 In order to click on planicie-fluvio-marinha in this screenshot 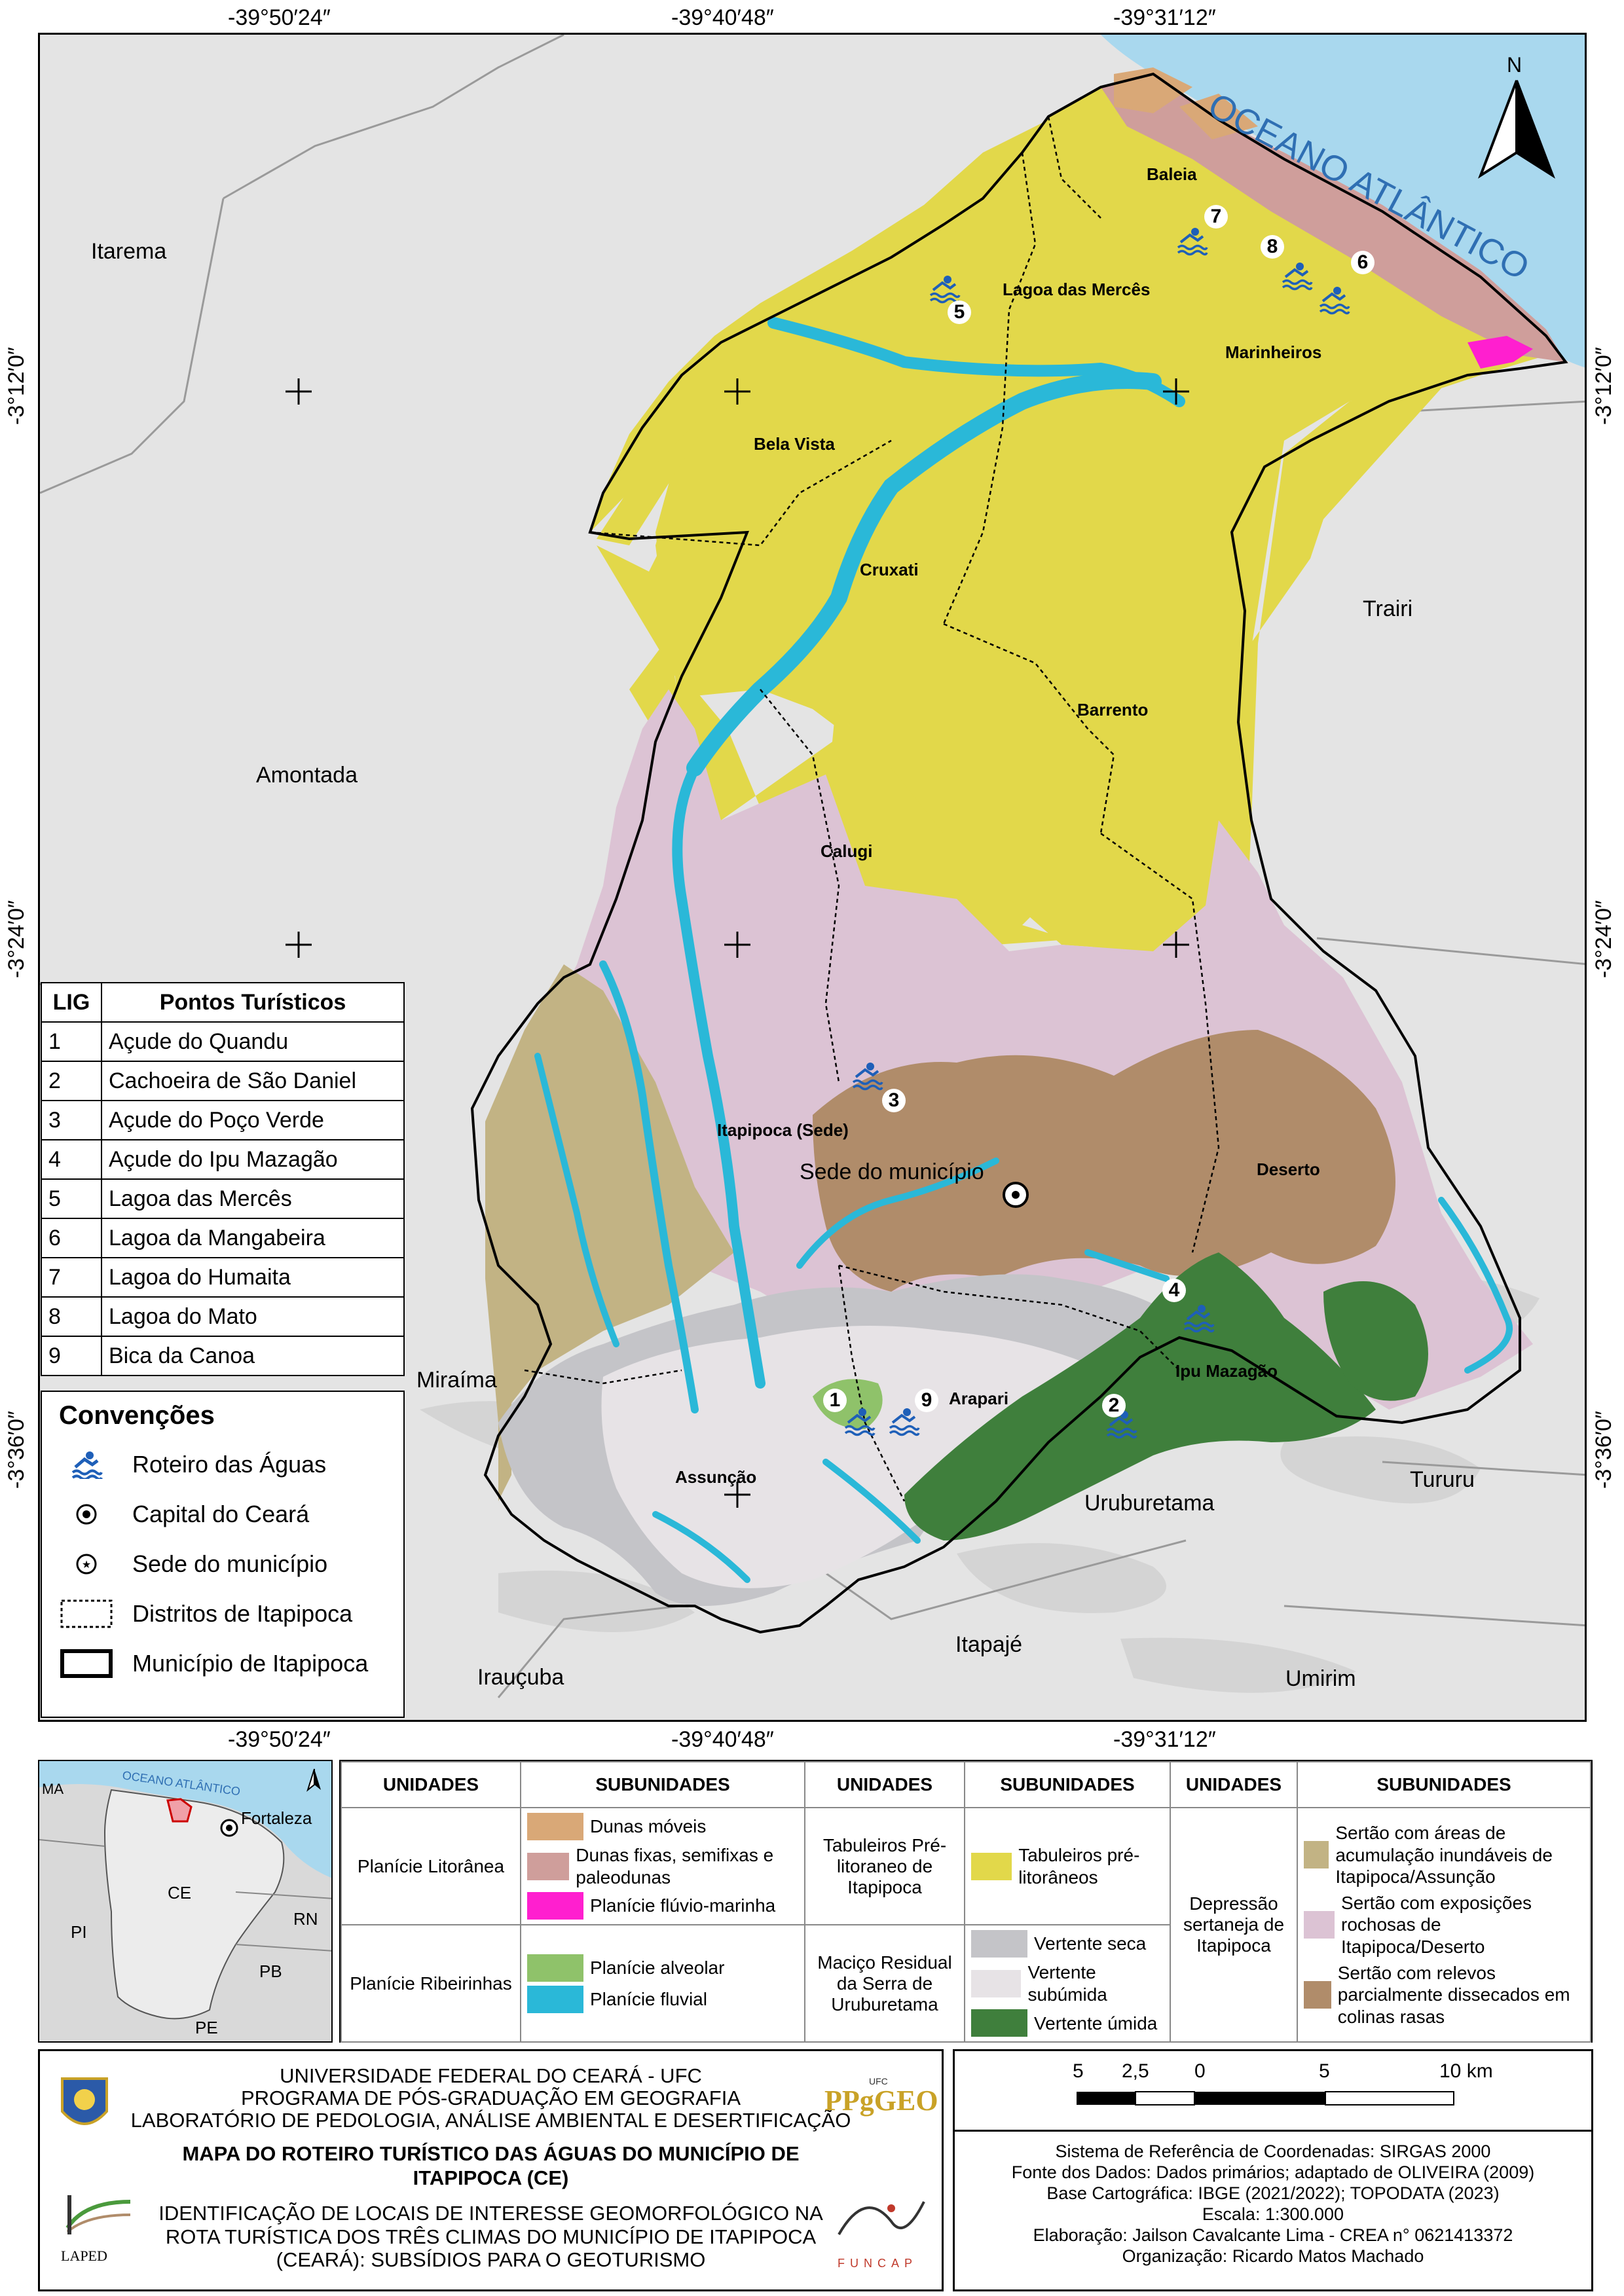, I will do `click(1500, 352)`.